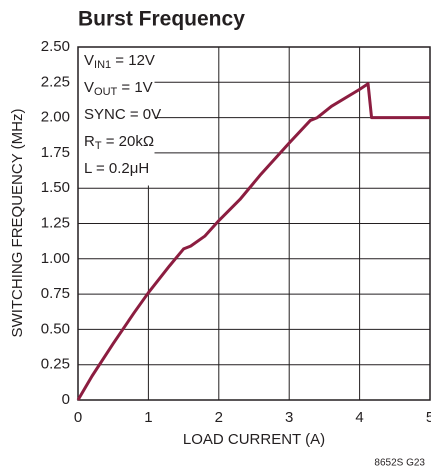 Image resolution: width=431 pixels, height=470 pixels. Describe the element at coordinates (254, 439) in the screenshot. I see `x-axis-label: LOAD CURRENT (A)` at that location.